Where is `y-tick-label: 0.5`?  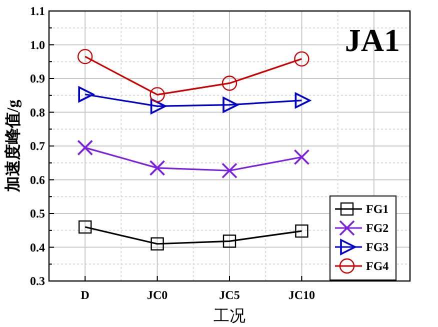
y-tick-label: 0.5 is located at coordinates (37, 213).